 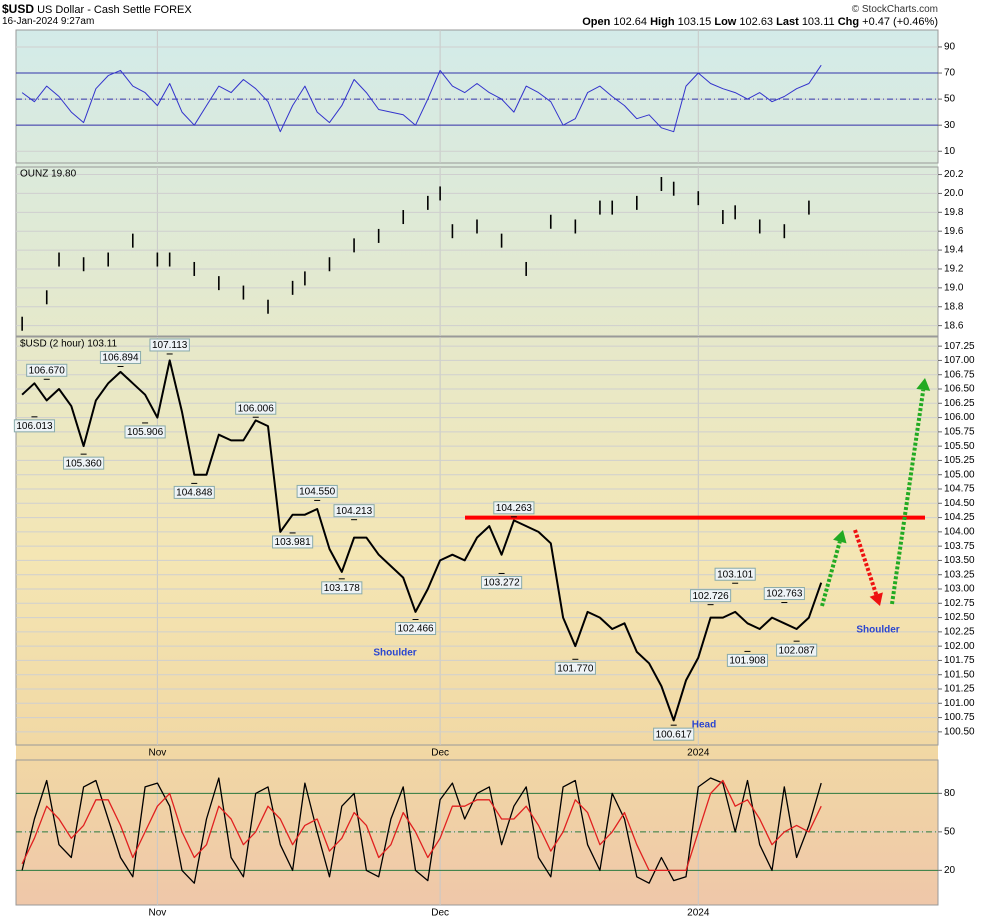 What do you see at coordinates (954, 325) in the screenshot?
I see `y-tick-label: 18.6` at bounding box center [954, 325].